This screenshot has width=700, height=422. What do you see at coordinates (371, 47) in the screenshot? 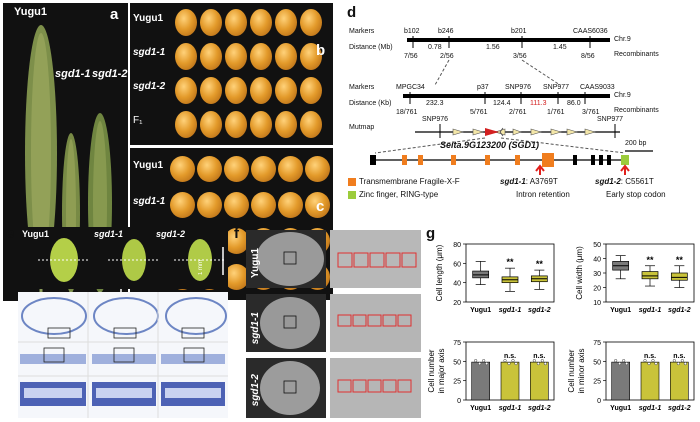
I see `d-row1-distance-label: Distance (Mb)` at bounding box center [371, 47].